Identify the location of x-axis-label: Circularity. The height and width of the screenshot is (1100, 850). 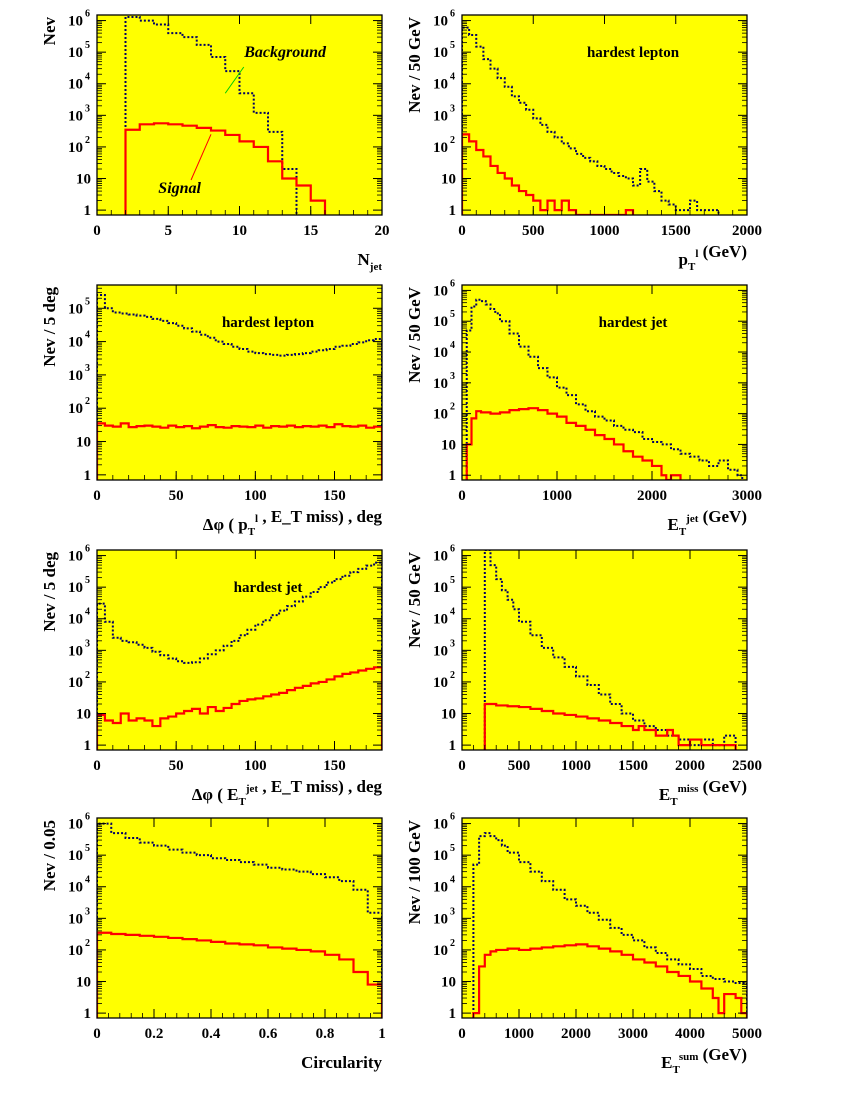
(341, 1062).